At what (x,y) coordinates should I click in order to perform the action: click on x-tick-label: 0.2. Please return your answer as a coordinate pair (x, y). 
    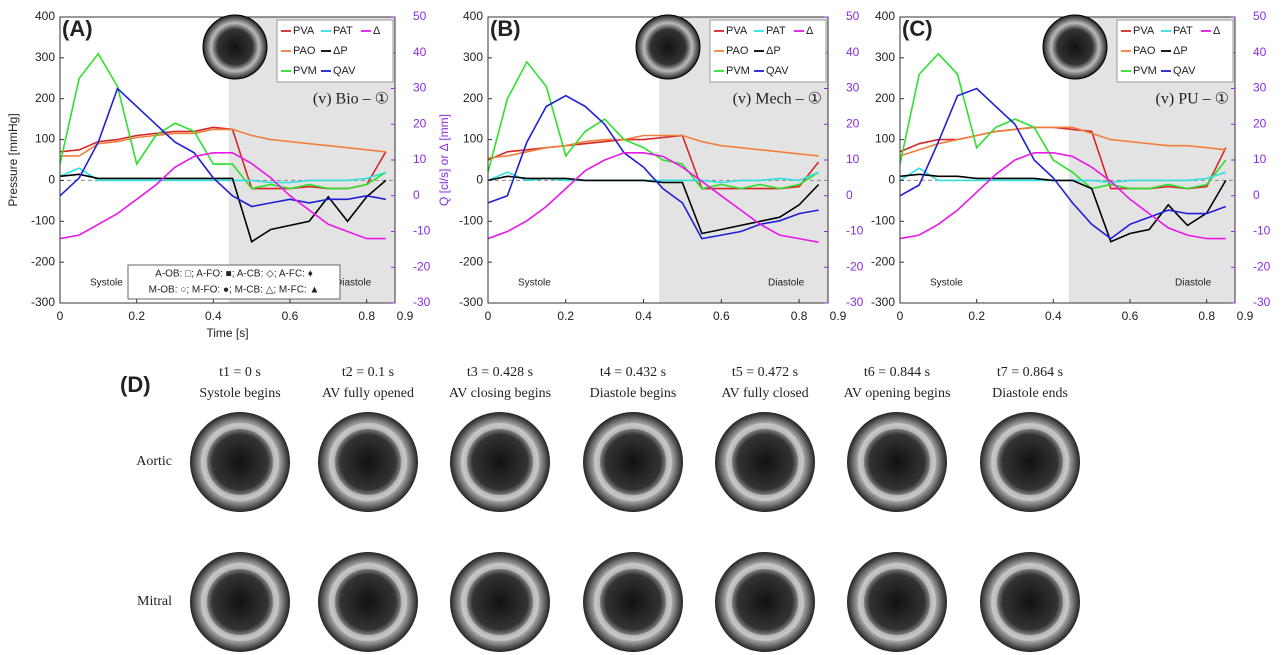
    Looking at the image, I should click on (976, 316).